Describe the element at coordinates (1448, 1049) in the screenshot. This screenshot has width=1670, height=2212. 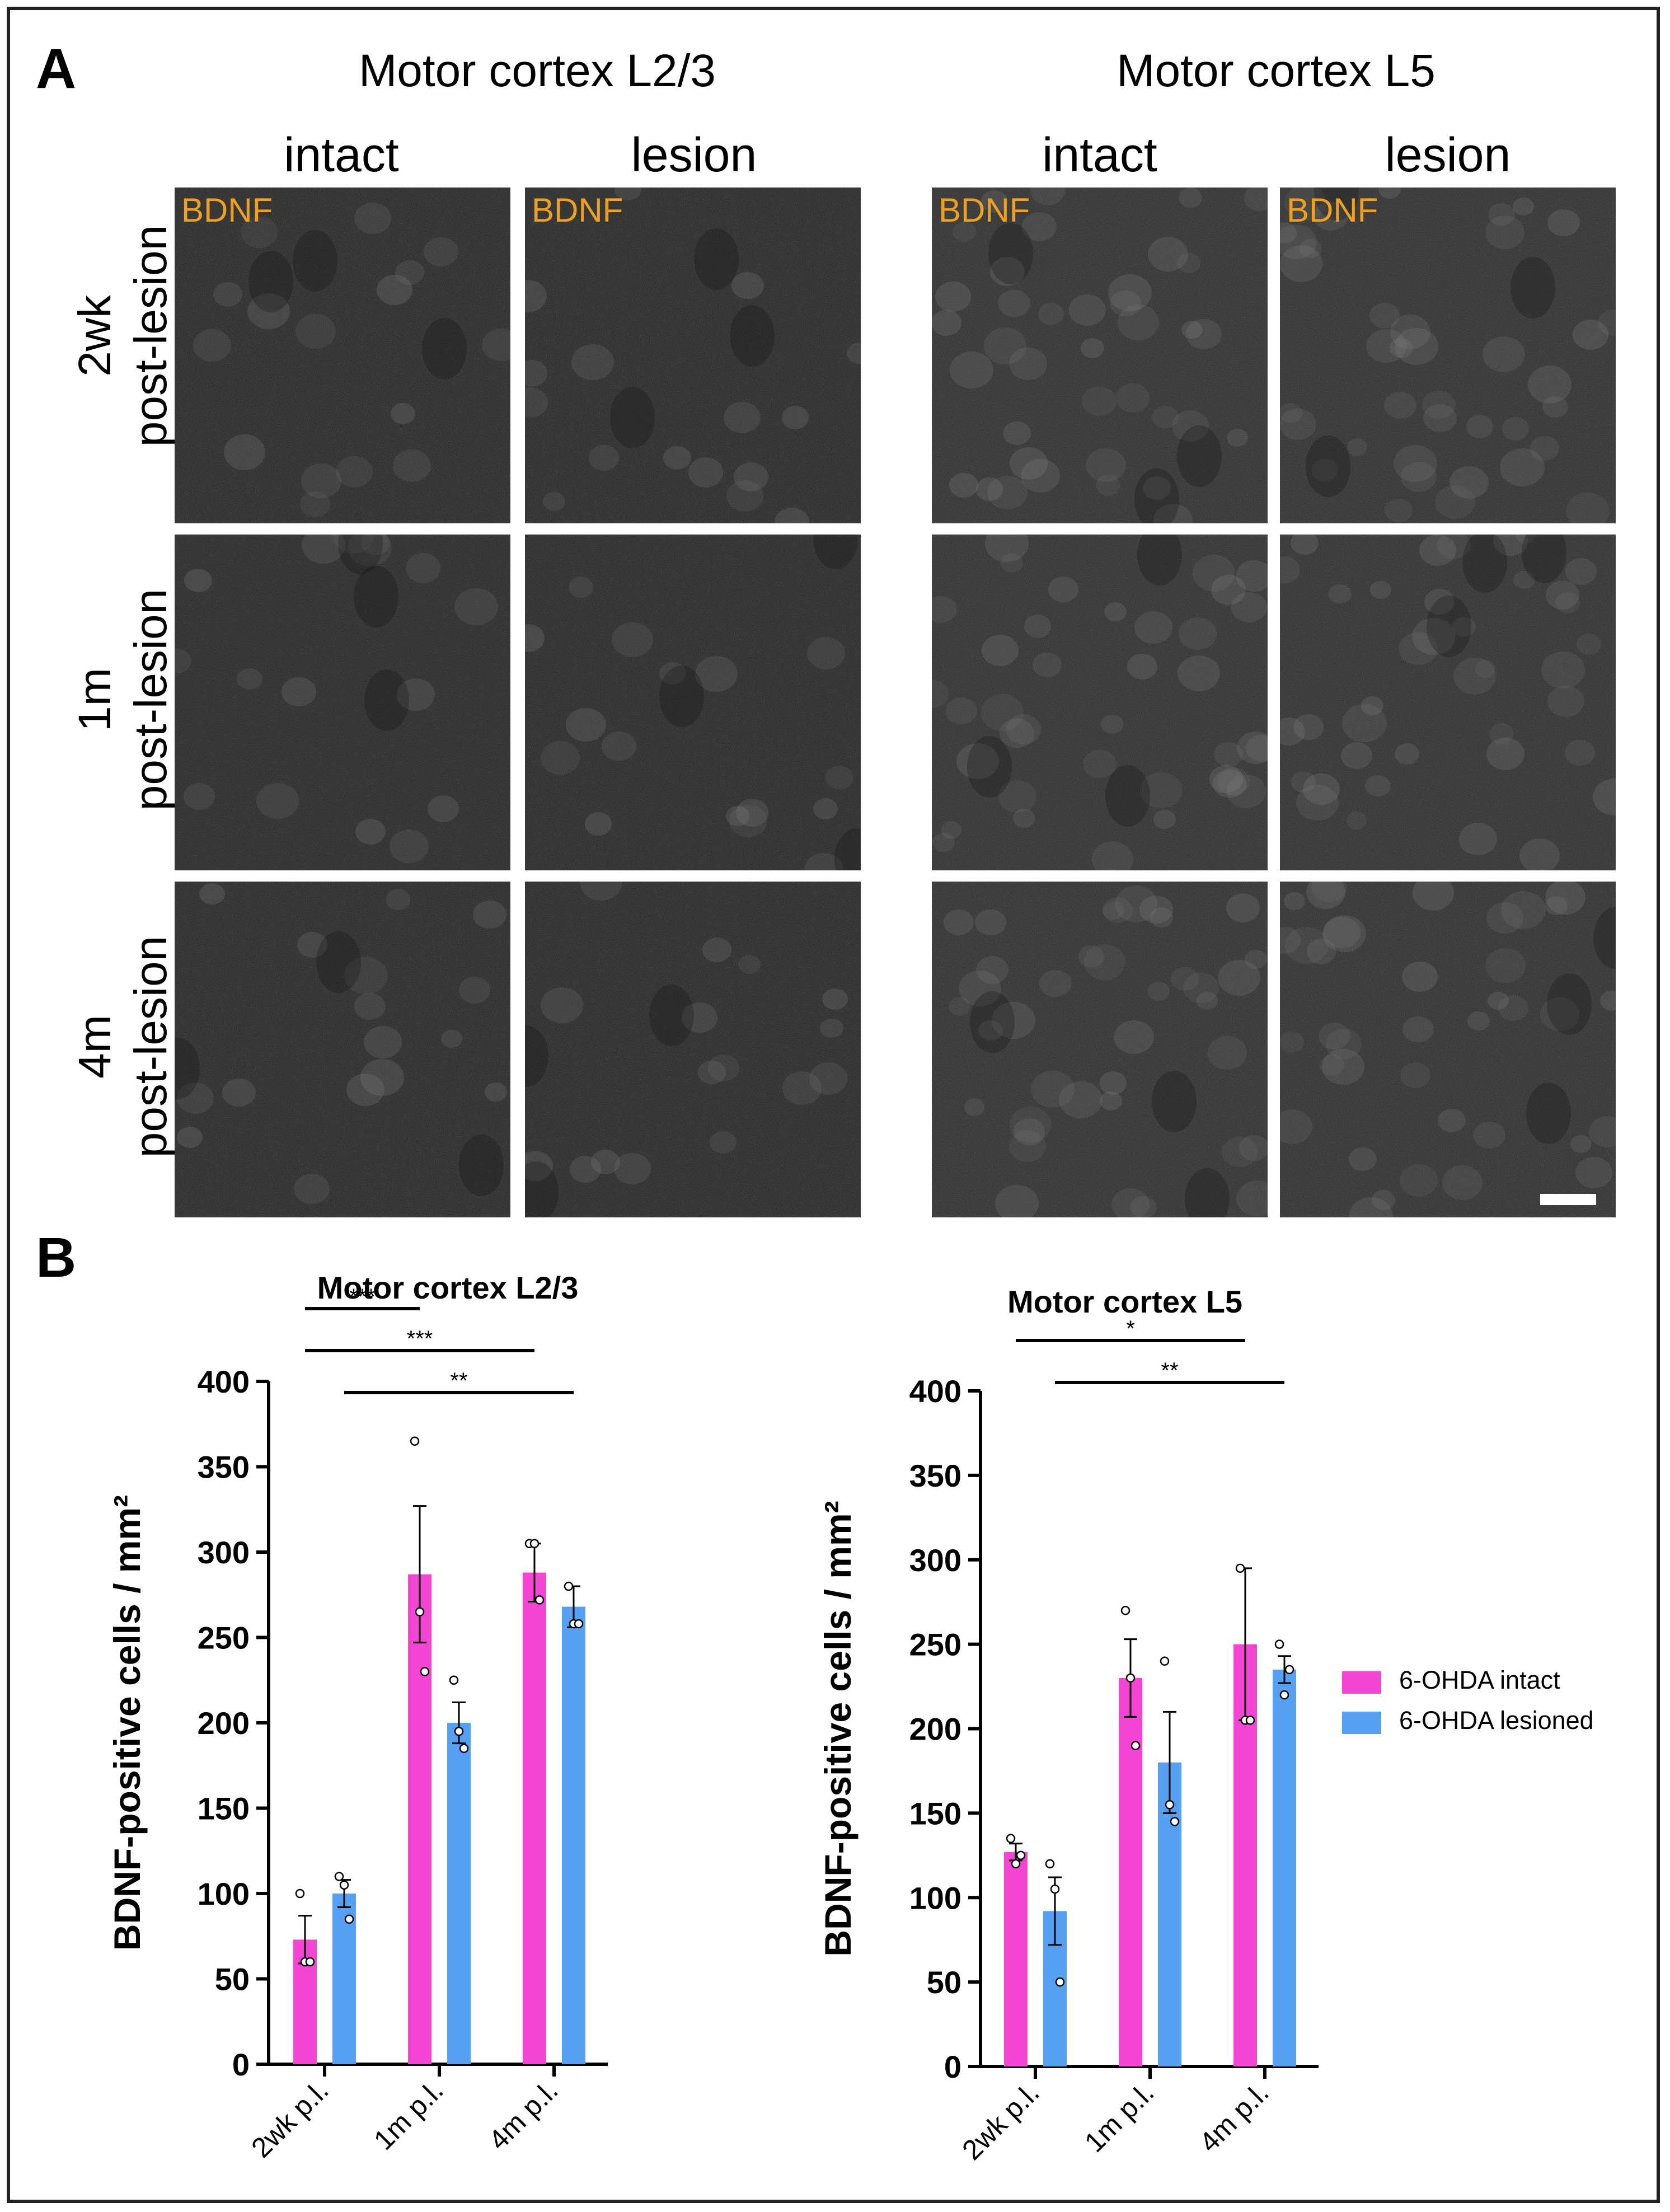
I see `micrograph-4m-l5-lesion` at that location.